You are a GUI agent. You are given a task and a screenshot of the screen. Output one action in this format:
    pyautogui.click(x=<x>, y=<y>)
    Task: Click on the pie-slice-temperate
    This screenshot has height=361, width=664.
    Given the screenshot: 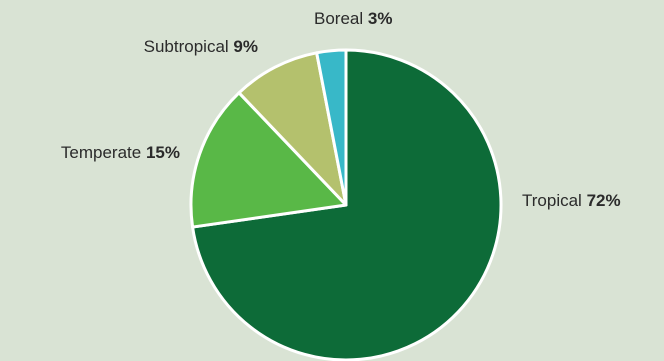 What is the action you would take?
    pyautogui.click(x=268, y=160)
    